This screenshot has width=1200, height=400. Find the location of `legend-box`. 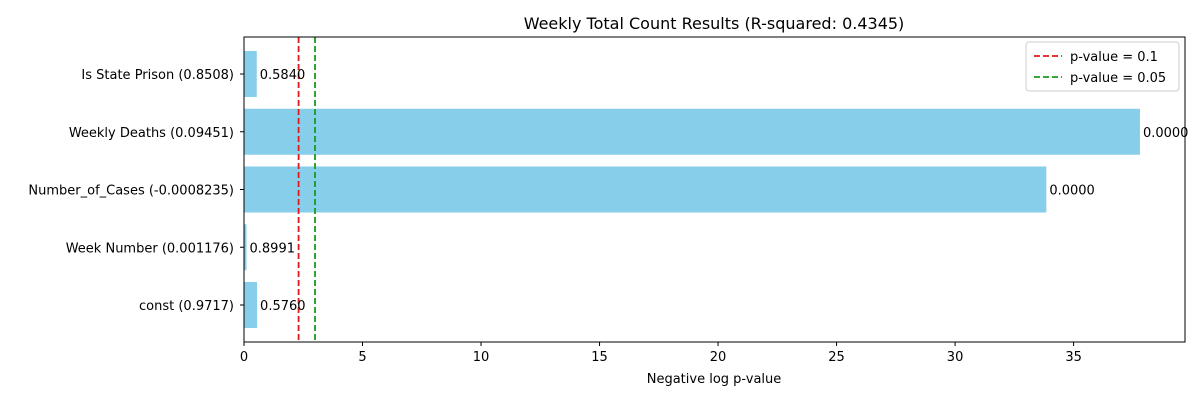

legend-box is located at coordinates (1102, 66).